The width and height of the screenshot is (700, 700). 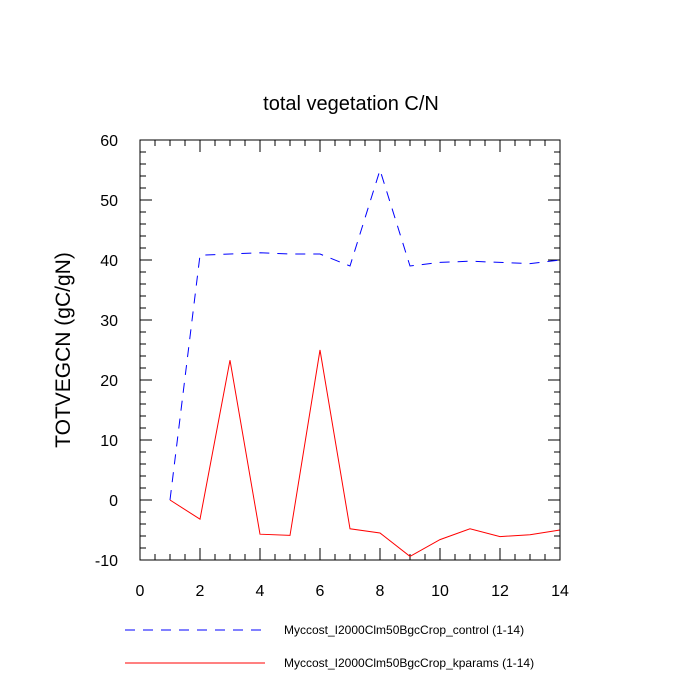 I want to click on x-tick-label: 12, so click(x=500, y=591).